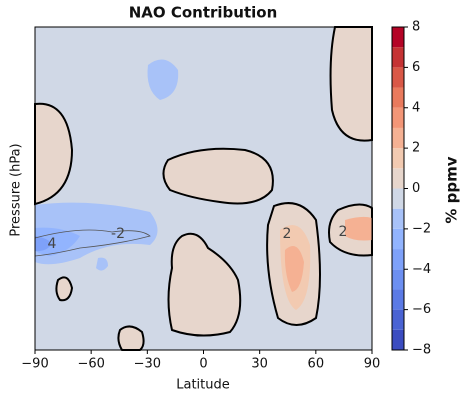 This screenshot has height=399, width=461. Describe the element at coordinates (203, 13) in the screenshot. I see `chart-title: NAO Contribution` at that location.